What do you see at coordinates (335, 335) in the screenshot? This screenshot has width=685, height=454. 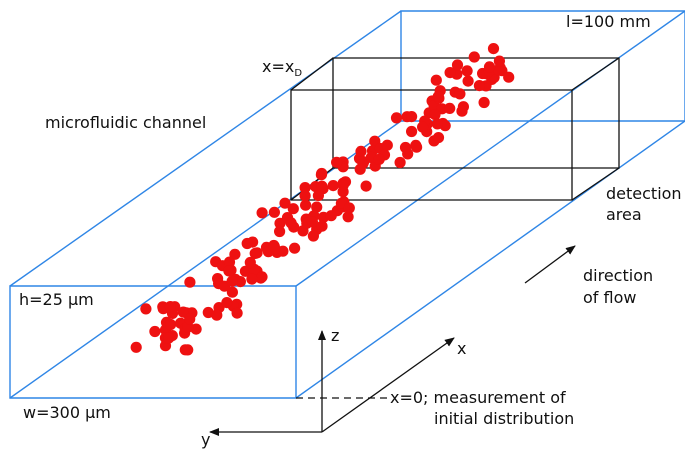 I see `z-axis-label: z` at bounding box center [335, 335].